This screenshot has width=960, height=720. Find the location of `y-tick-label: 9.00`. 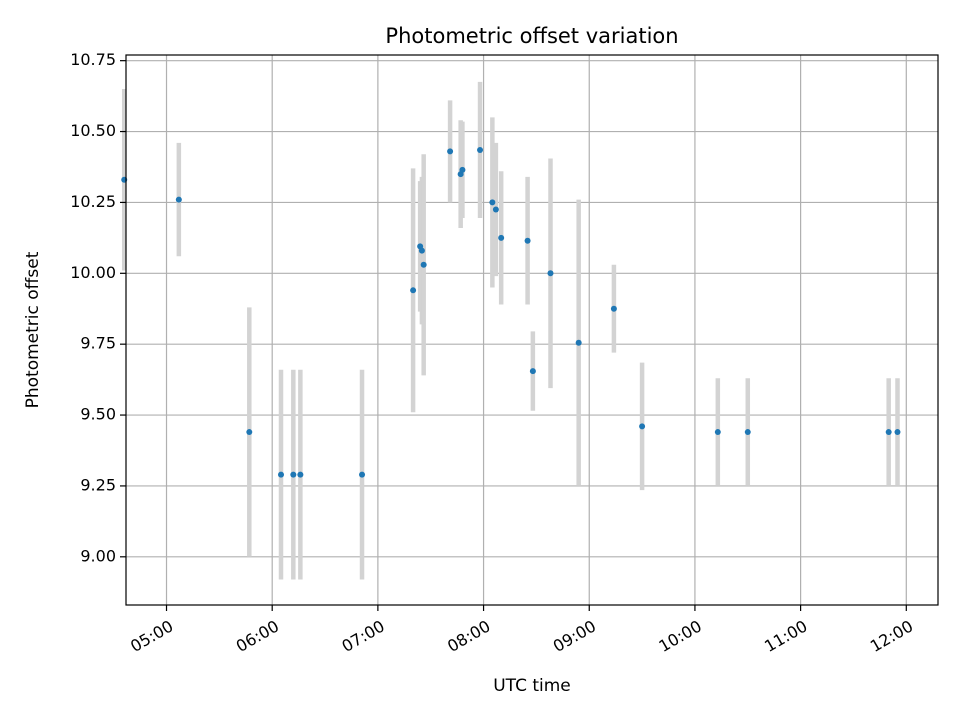

y-tick-label: 9.00 is located at coordinates (98, 555).